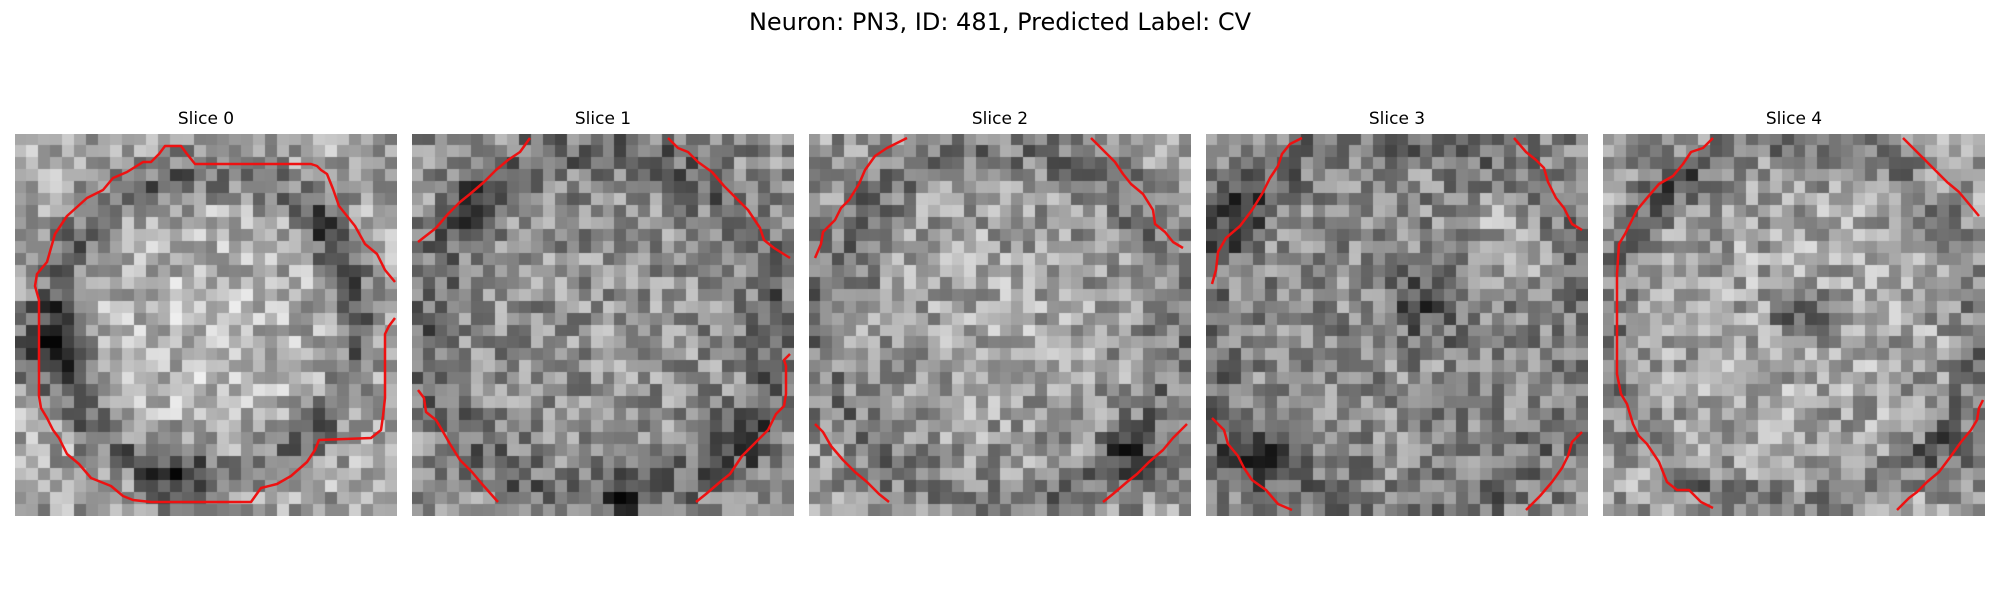 Image resolution: width=2000 pixels, height=600 pixels. Describe the element at coordinates (1000, 119) in the screenshot. I see `slice-2-title: Slice 2` at that location.